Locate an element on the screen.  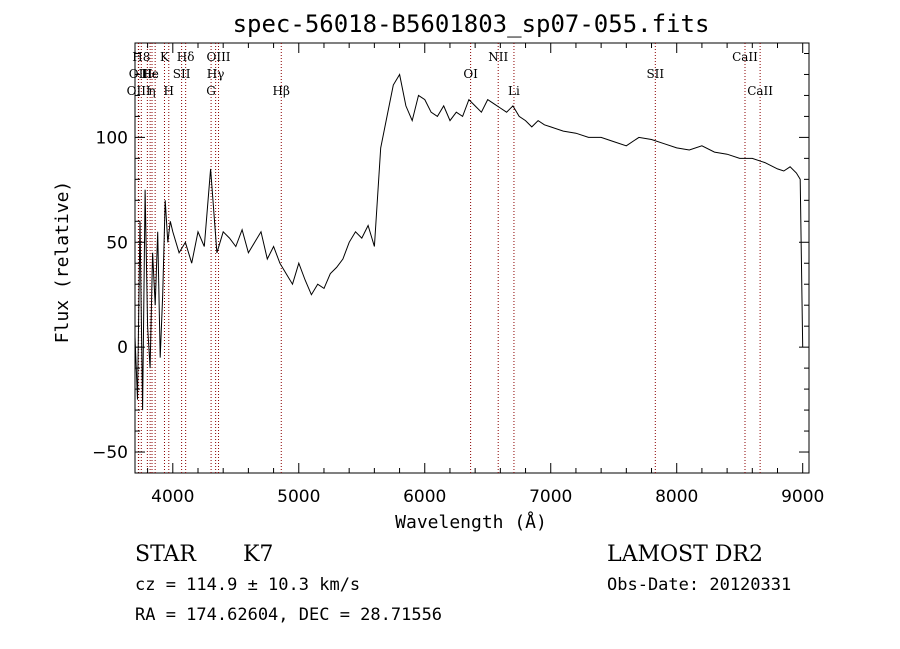
spectral-line-label: ε is located at coordinates (155, 74).